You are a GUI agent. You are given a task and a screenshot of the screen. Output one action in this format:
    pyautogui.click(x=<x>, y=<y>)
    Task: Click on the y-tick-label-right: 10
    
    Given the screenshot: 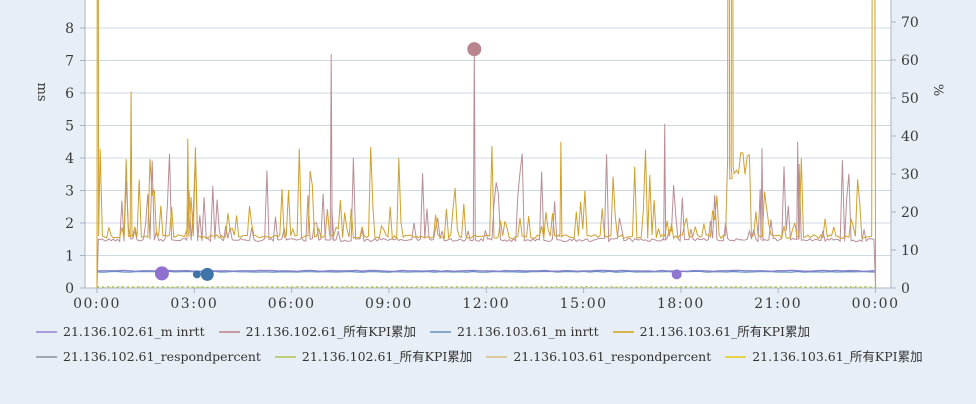 What is the action you would take?
    pyautogui.click(x=910, y=251)
    